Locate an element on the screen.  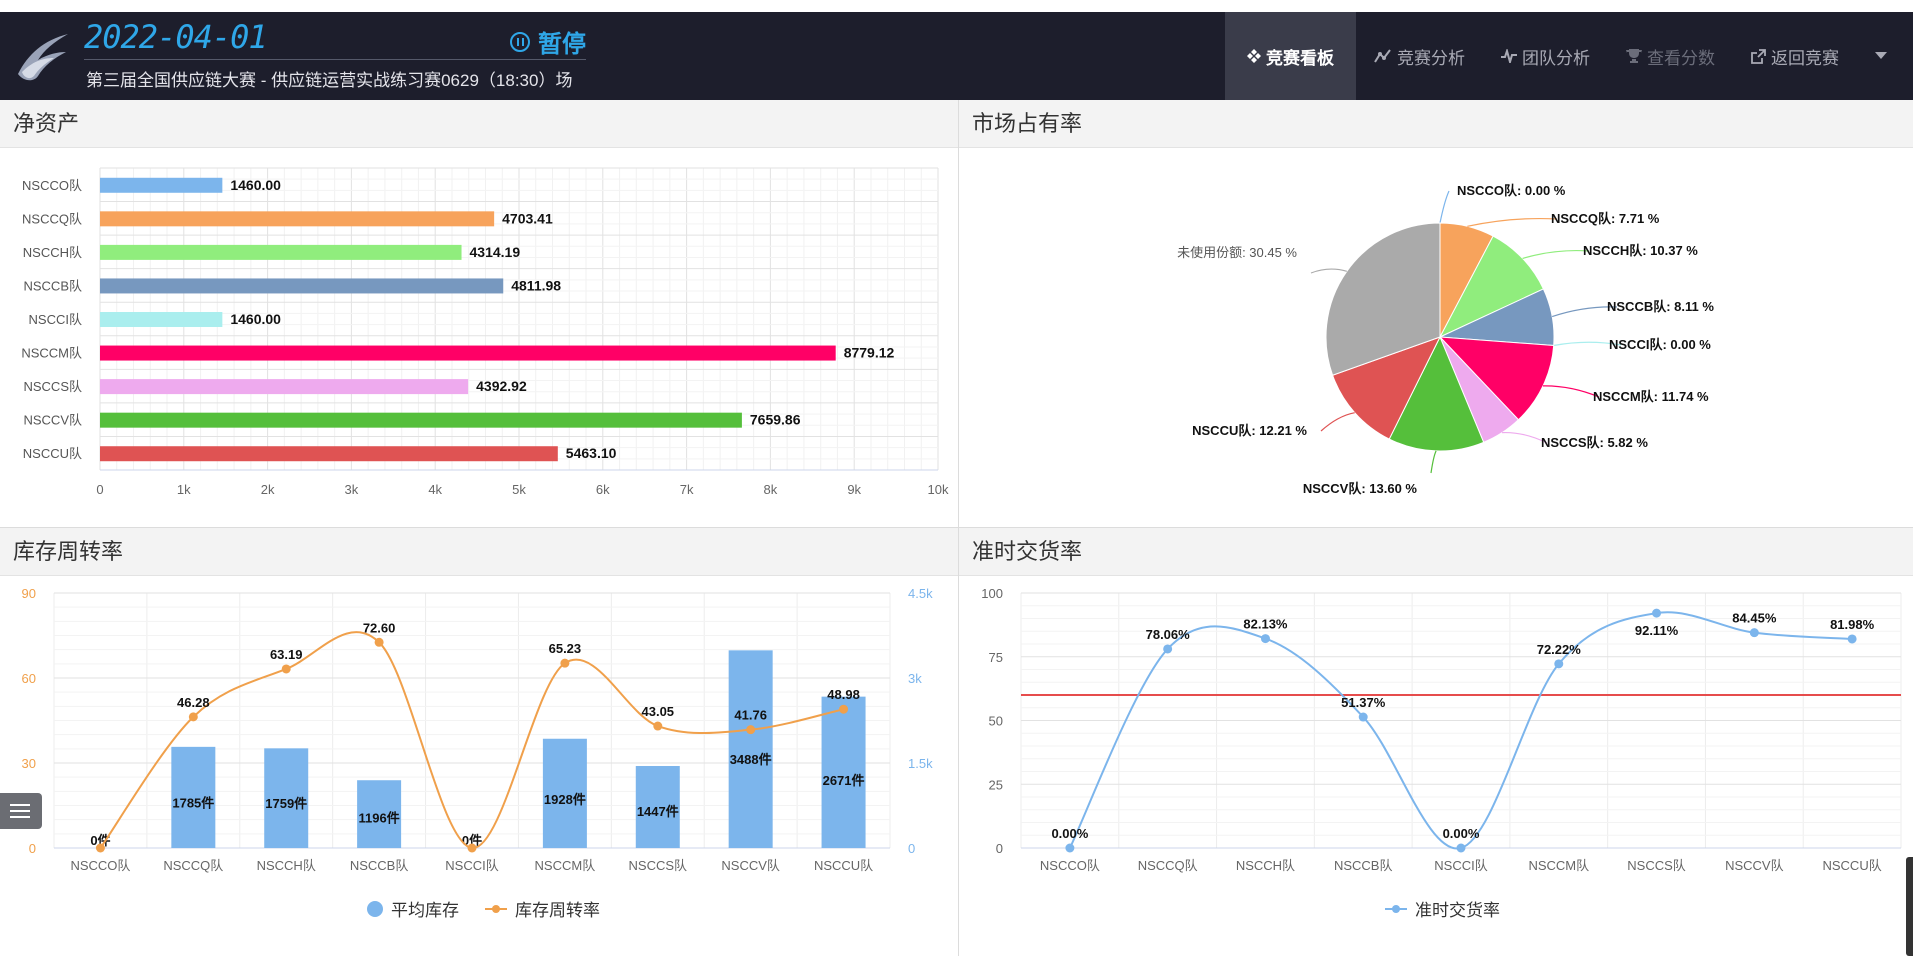
line-data-label: 92.11% is located at coordinates (1657, 630).